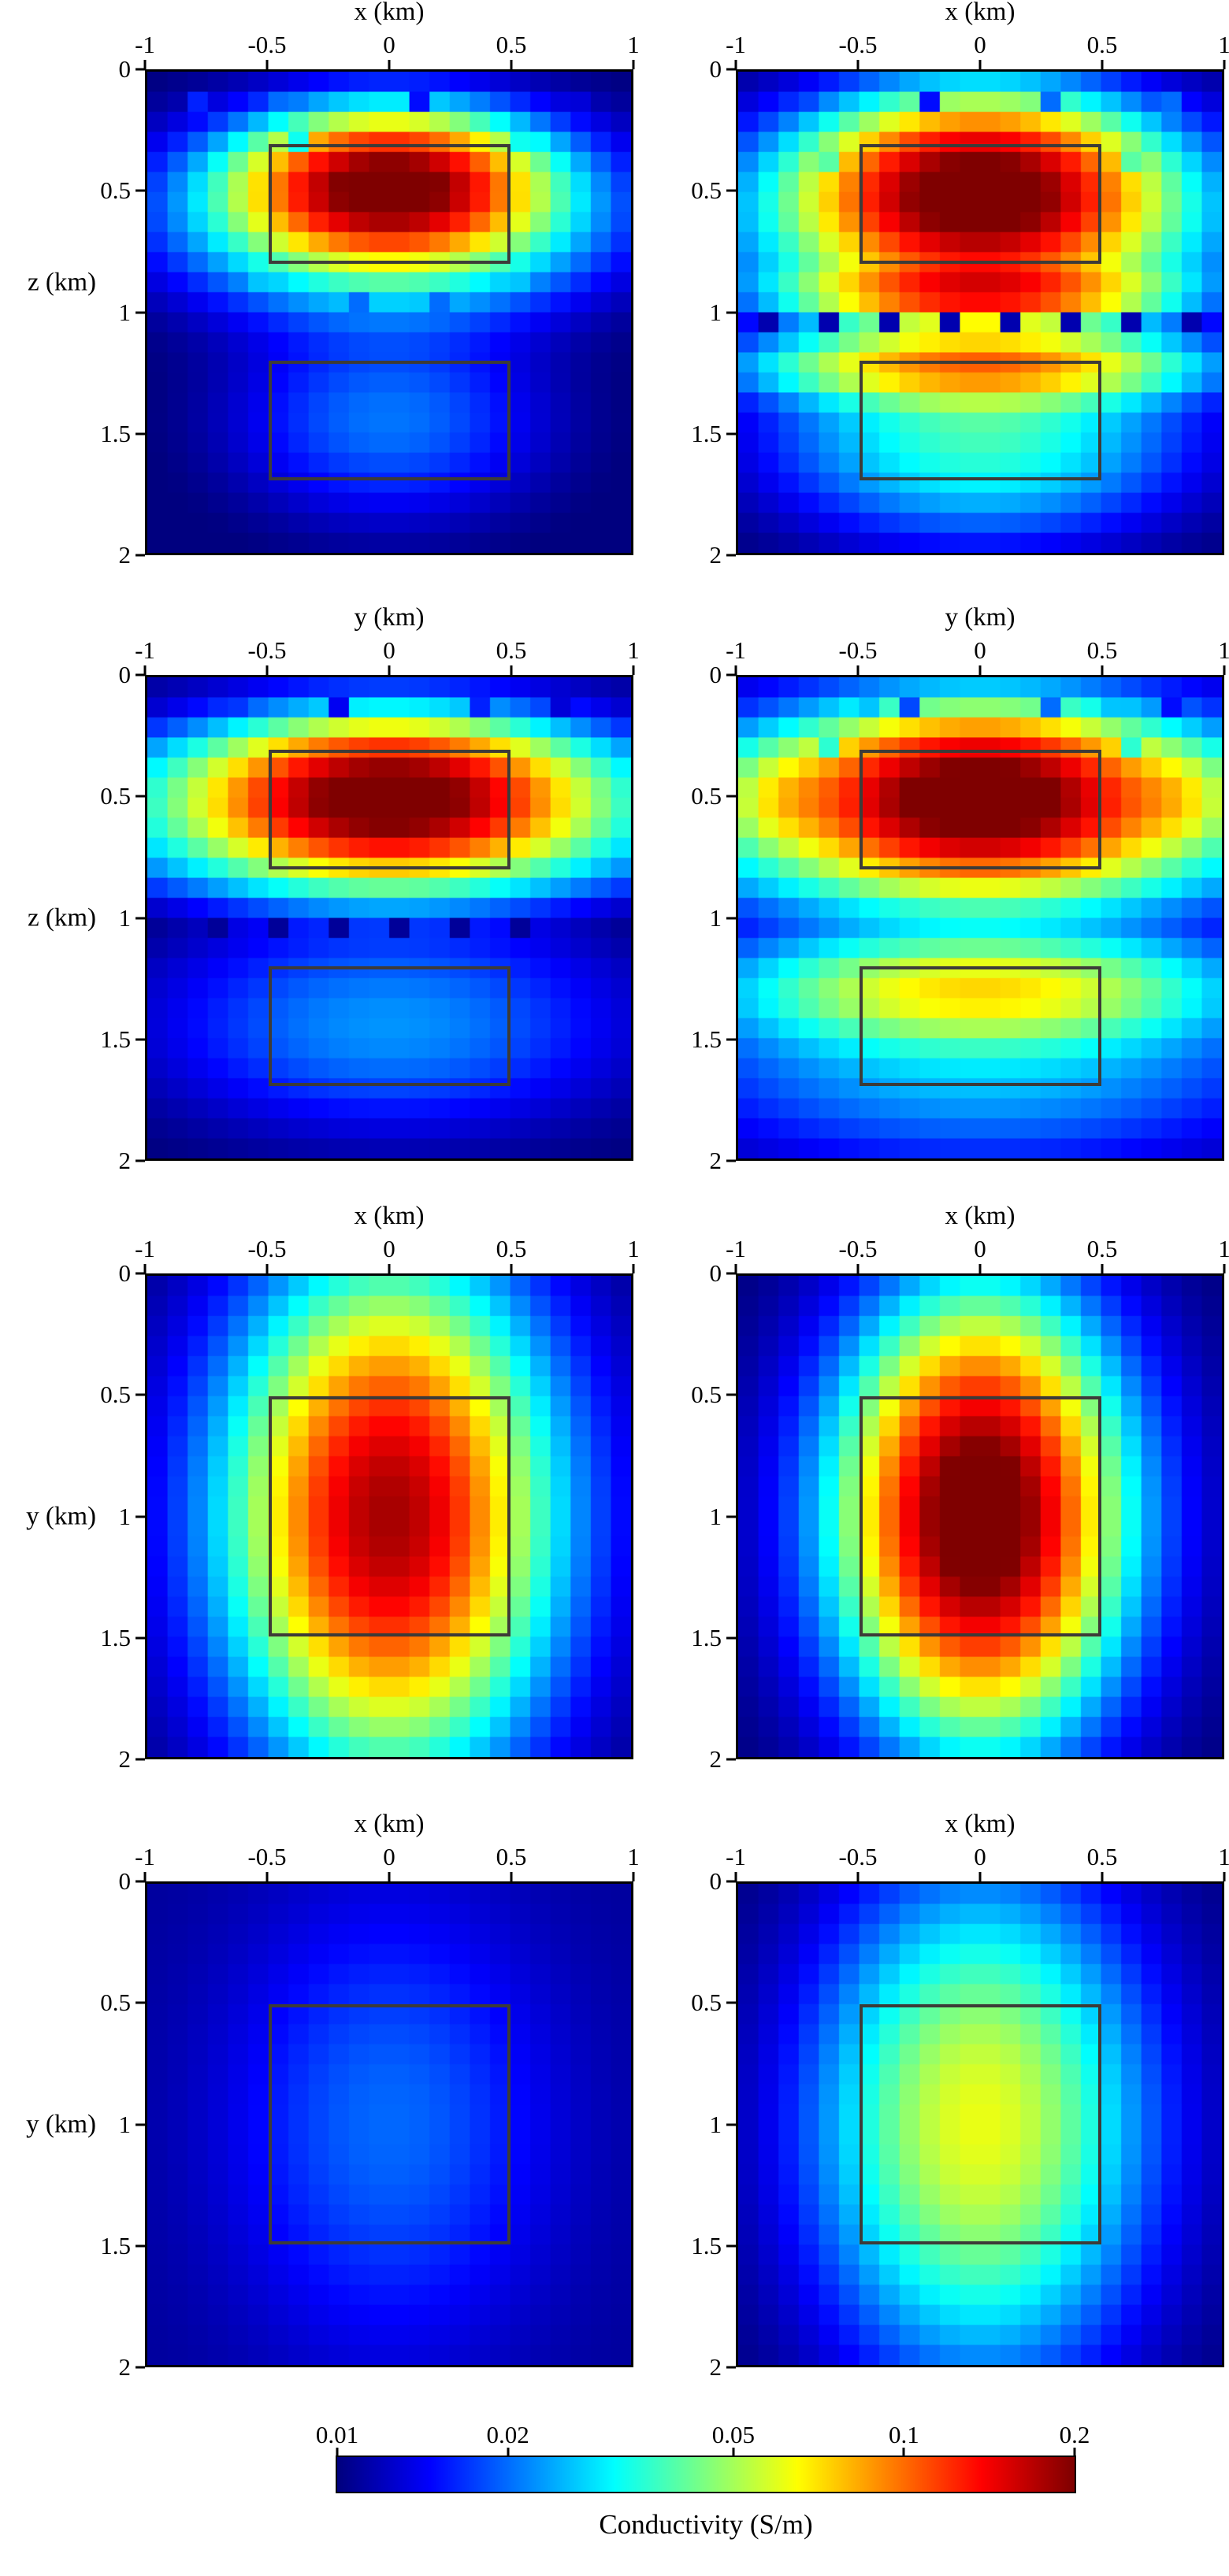 This screenshot has height=2576, width=1229. Describe the element at coordinates (706, 2474) in the screenshot. I see `colorbar-gradient` at that location.